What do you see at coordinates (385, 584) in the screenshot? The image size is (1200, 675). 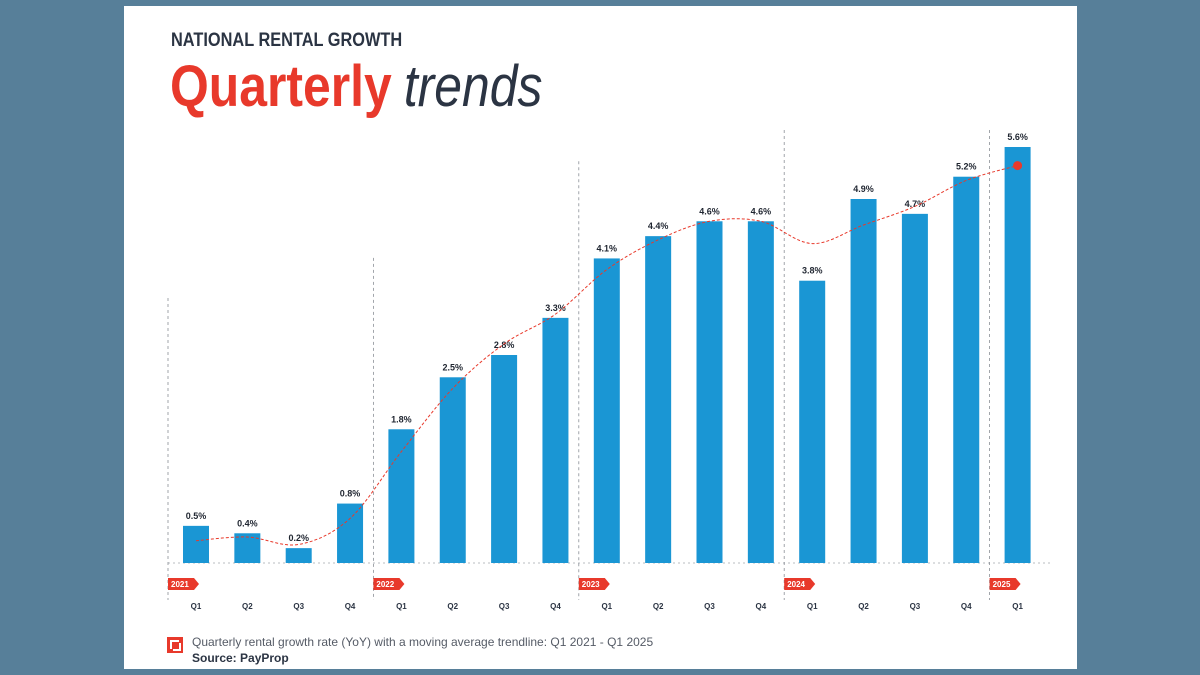 I see `year-tag-label: 2022` at bounding box center [385, 584].